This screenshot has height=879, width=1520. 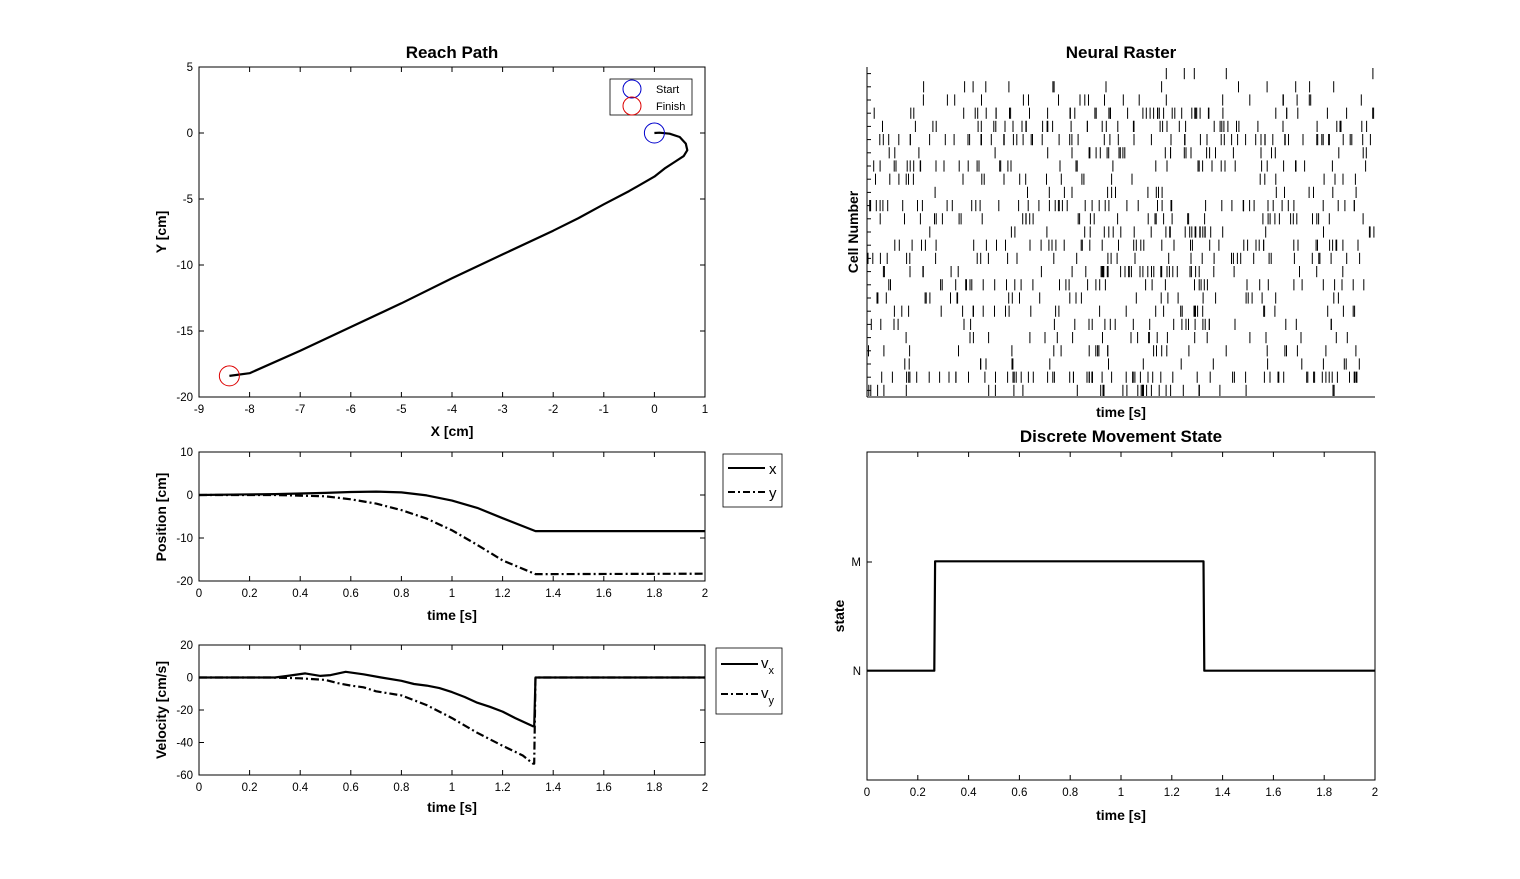 I want to click on state-lines, so click(x=1121, y=616).